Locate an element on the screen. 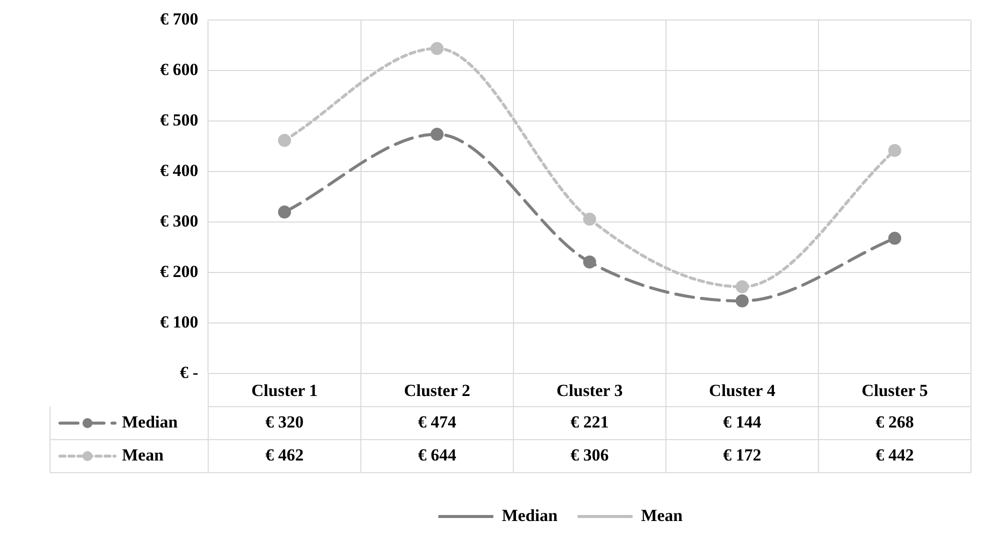 This screenshot has height=543, width=996. data-label: € 644 is located at coordinates (437, 454).